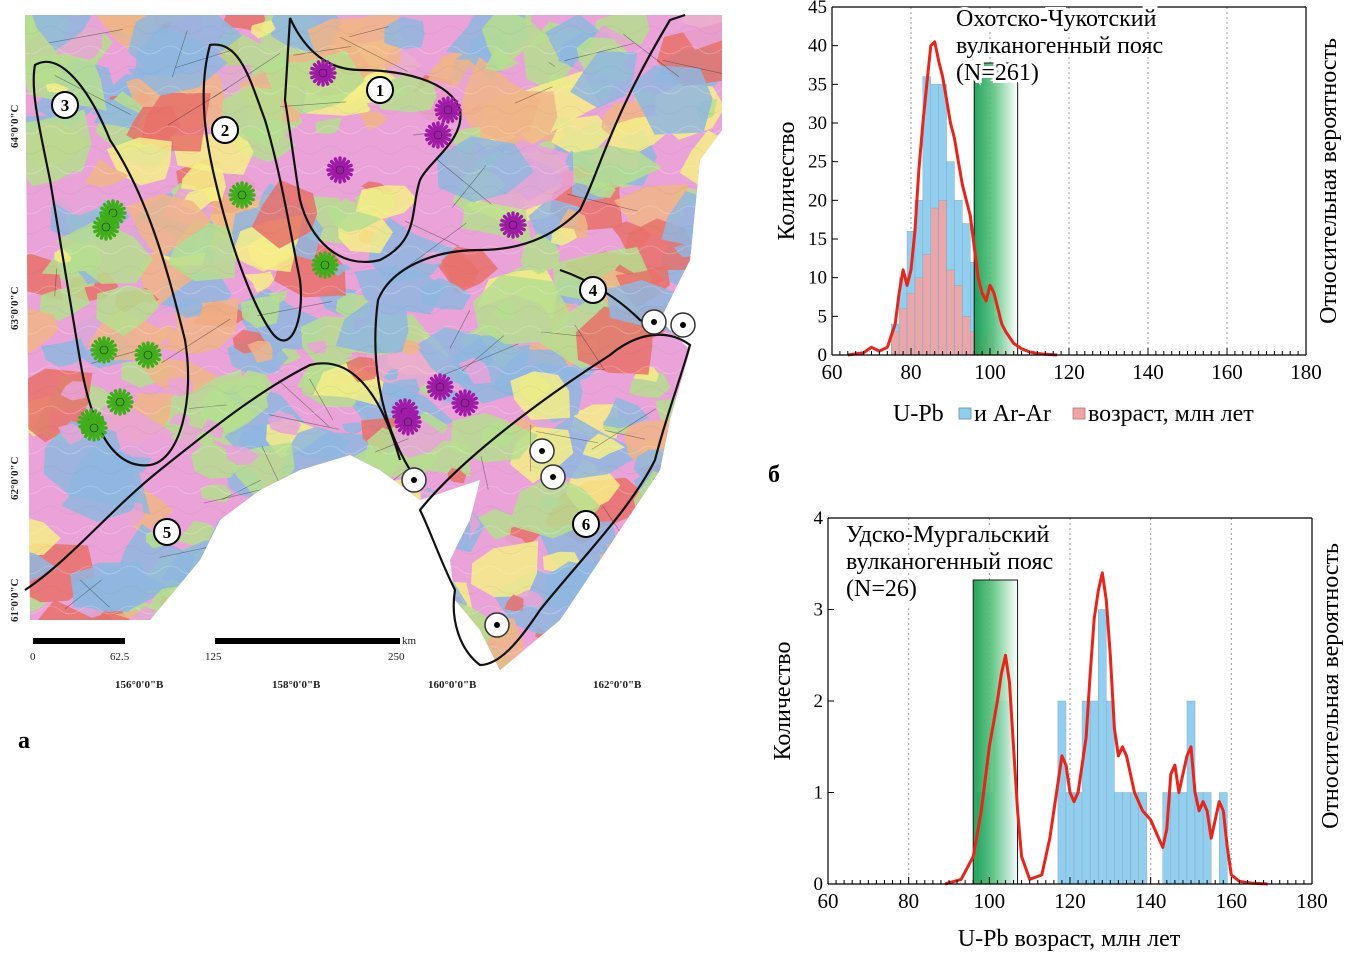 This screenshot has height=959, width=1358. I want to click on svg-text: 62.5, so click(120, 657).